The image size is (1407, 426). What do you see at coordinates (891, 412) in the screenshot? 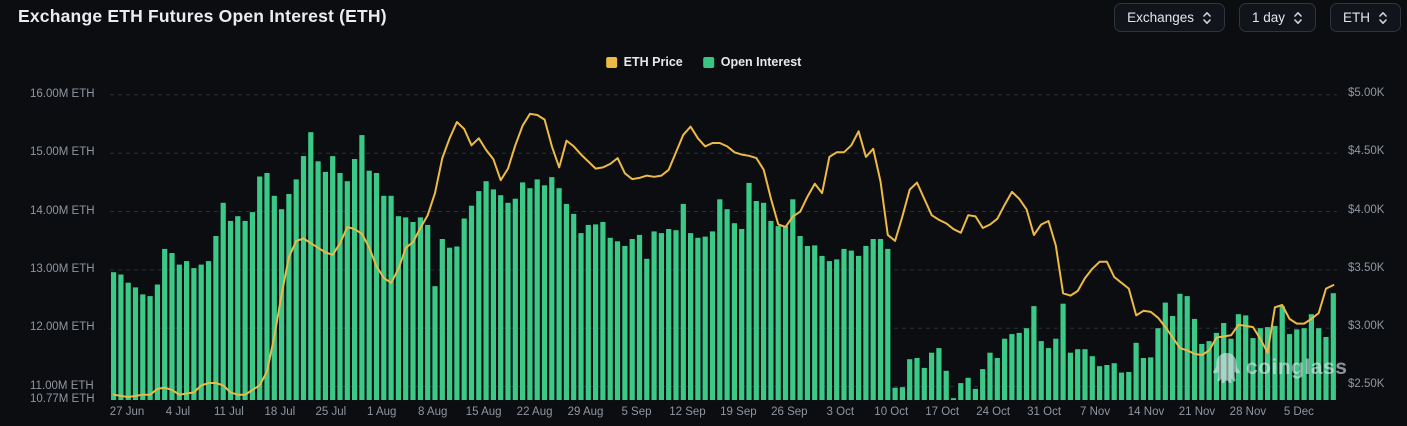
I see `x-axis-label: 10 Oct` at bounding box center [891, 412].